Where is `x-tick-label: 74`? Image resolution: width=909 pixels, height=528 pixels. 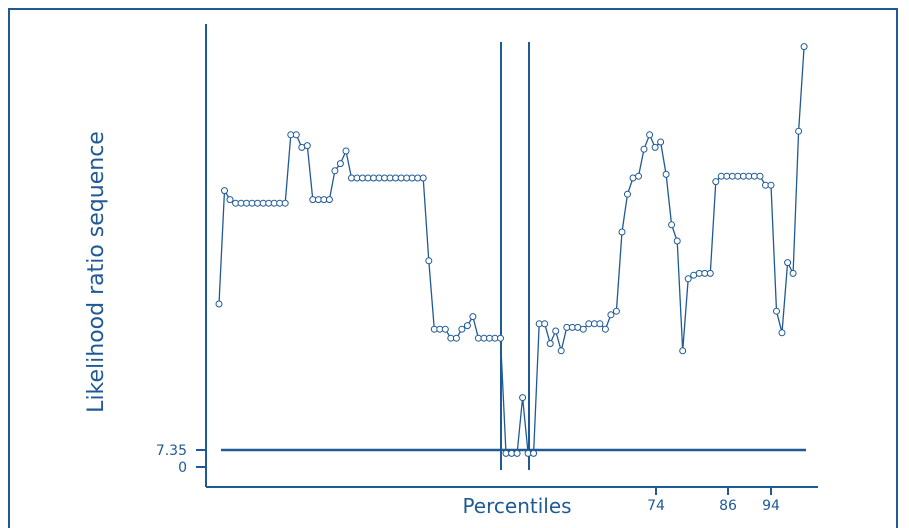 x-tick-label: 74 is located at coordinates (656, 506).